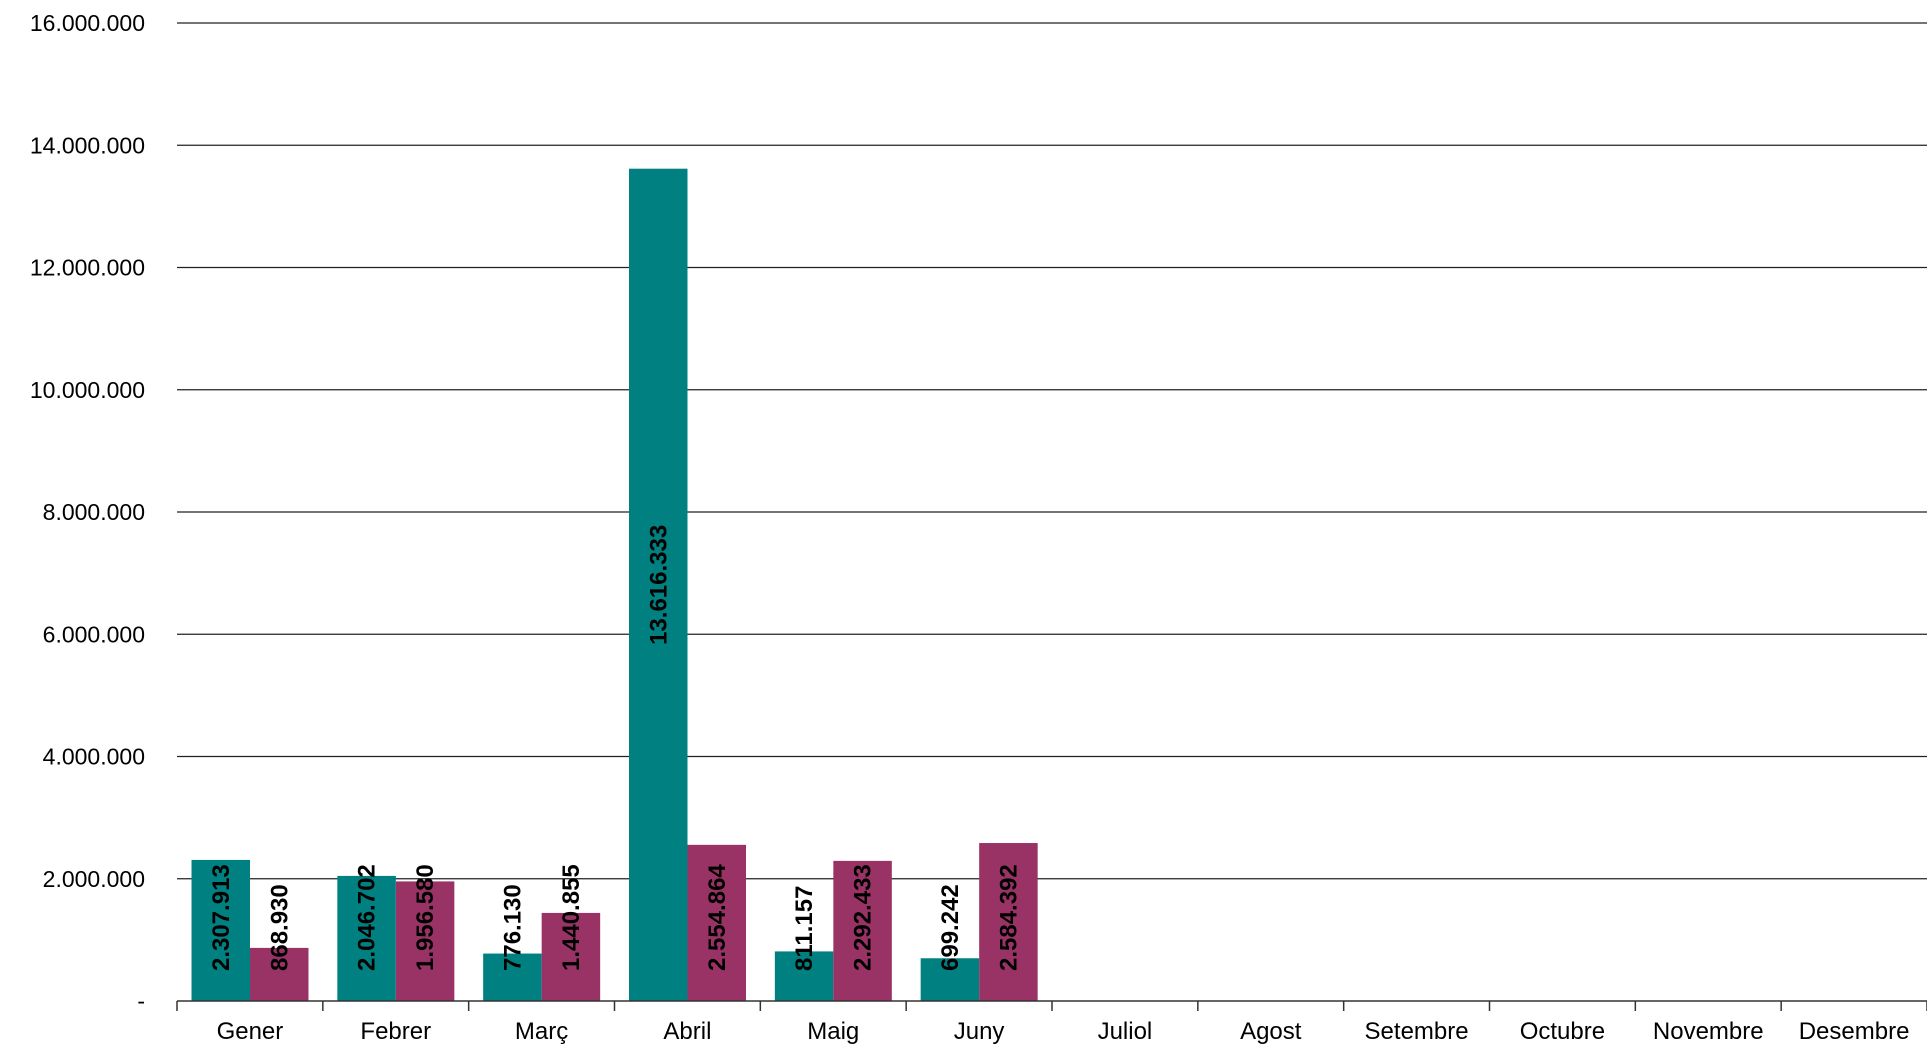  What do you see at coordinates (1417, 1031) in the screenshot?
I see `x-category-label: Setembre` at bounding box center [1417, 1031].